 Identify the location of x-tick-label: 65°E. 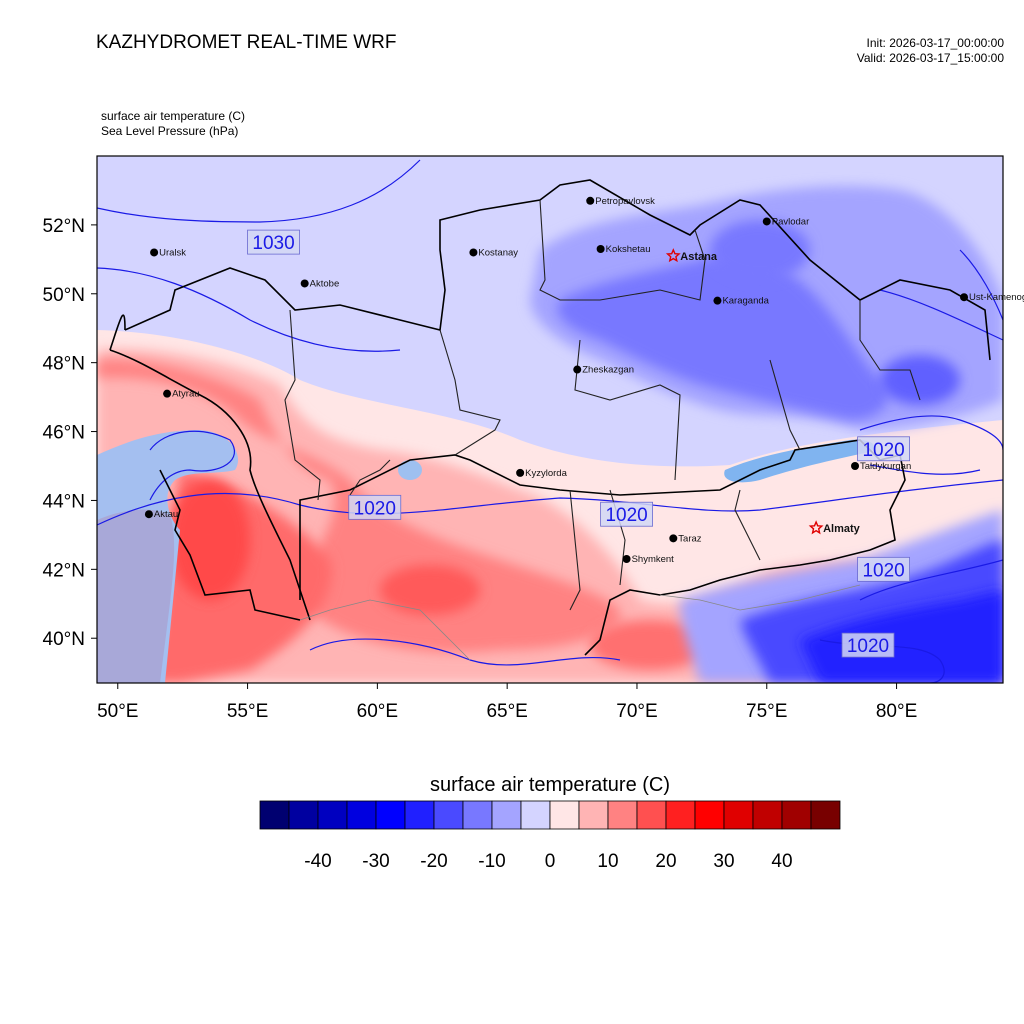
(506, 711).